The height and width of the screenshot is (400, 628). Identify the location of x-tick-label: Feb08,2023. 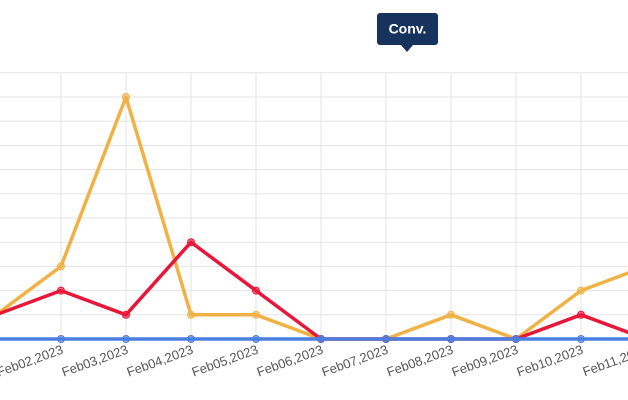
(420, 361).